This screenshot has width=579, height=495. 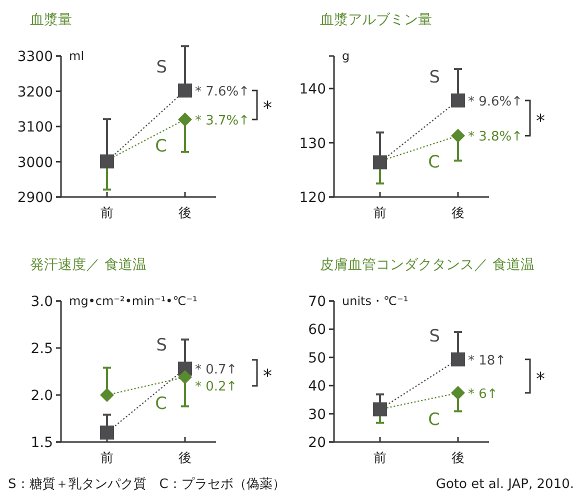 I want to click on y-tick-label: 50, so click(x=317, y=358).